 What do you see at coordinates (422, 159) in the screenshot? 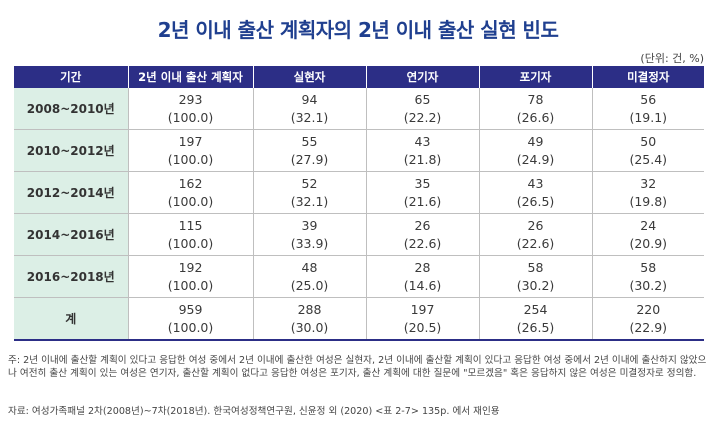
I see `percent-value: (21.8)` at bounding box center [422, 159].